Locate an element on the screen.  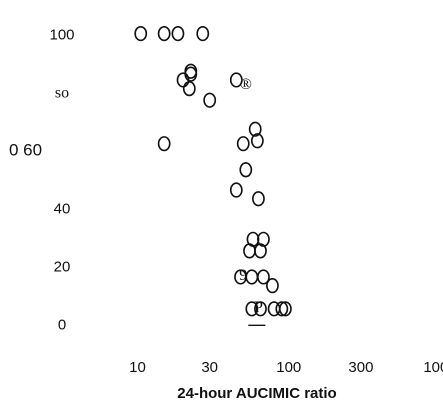
annotations: ® 9P is located at coordinates (252, 201).